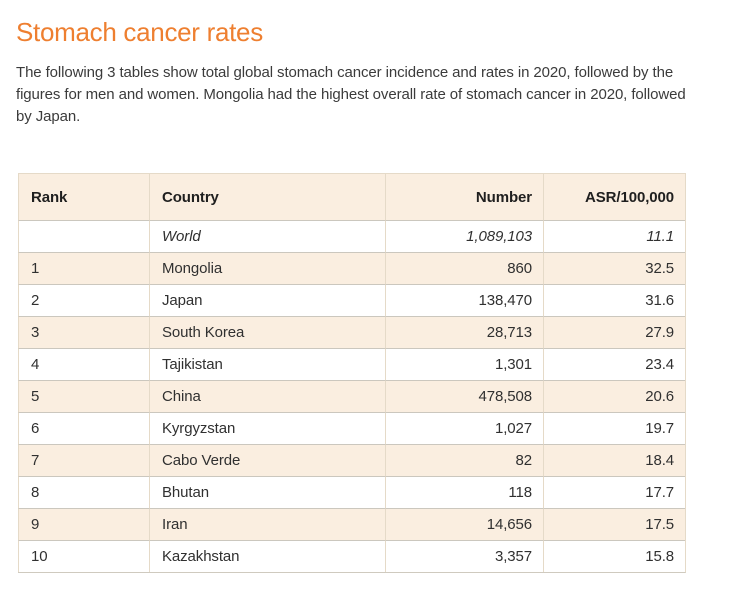 The width and height of the screenshot is (747, 591). I want to click on number-cell: 28,713, so click(464, 331).